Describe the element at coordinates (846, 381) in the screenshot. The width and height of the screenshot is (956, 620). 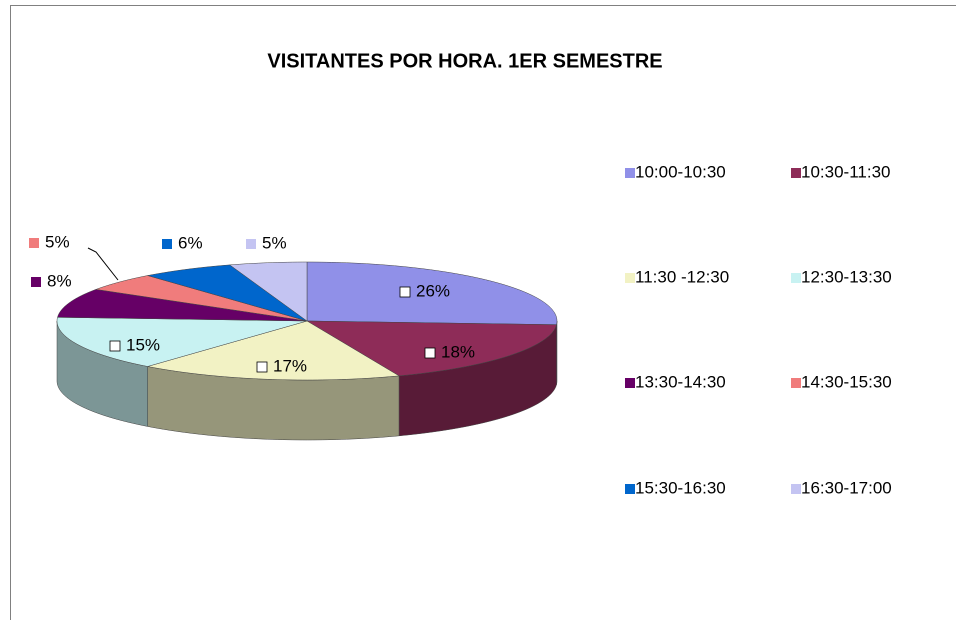
I see `legend-label: 14:30-15:30` at that location.